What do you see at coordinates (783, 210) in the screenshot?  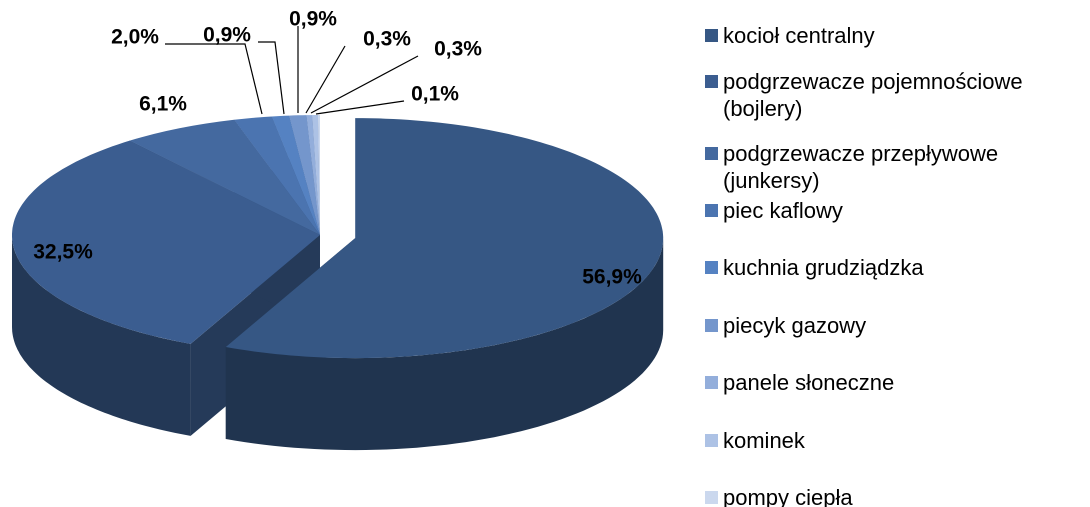 I see `legend-label: piec kaflowy` at bounding box center [783, 210].